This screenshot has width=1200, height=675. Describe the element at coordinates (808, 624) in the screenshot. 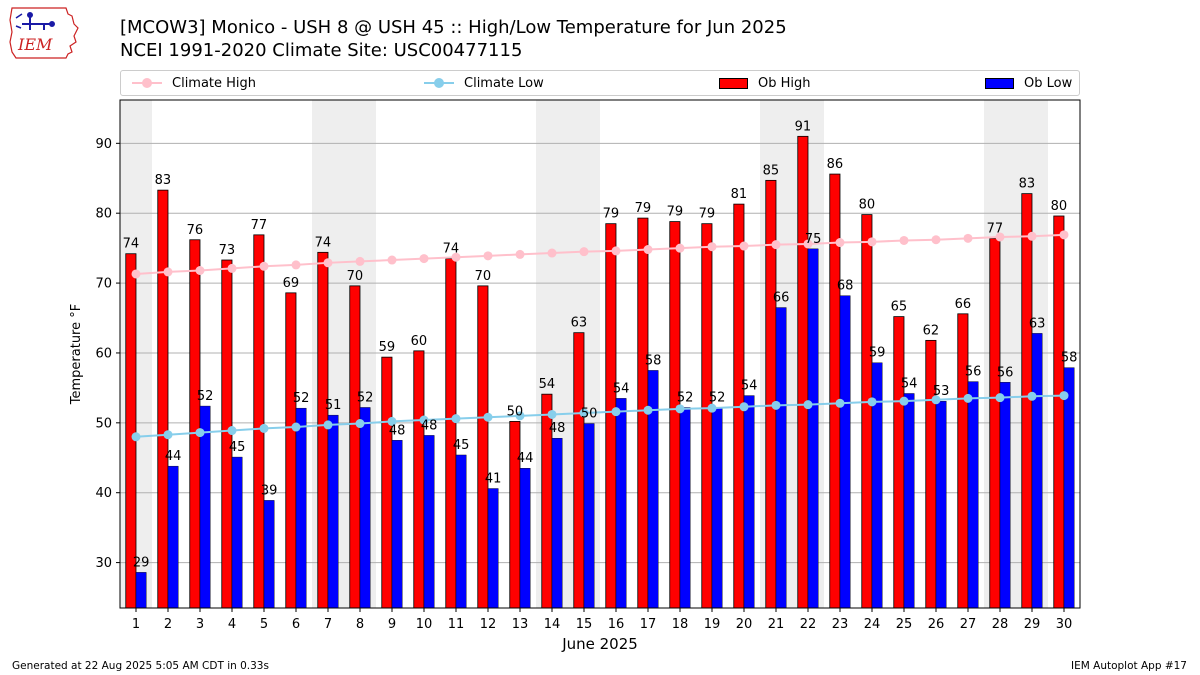

I see `x-tick-label-22: 22` at that location.